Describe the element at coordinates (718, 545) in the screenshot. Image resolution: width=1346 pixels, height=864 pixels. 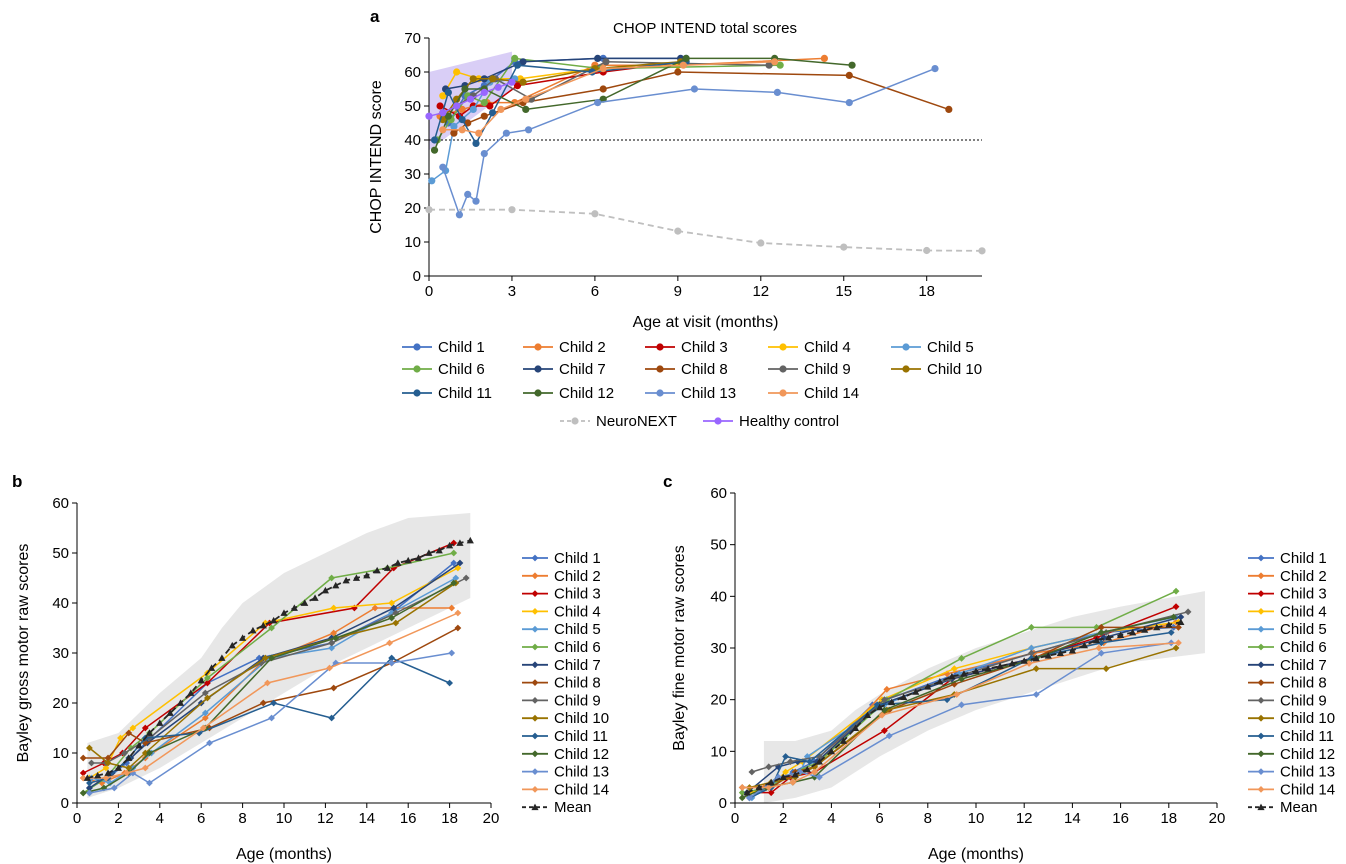
I see `y-tick-label: 50` at that location.